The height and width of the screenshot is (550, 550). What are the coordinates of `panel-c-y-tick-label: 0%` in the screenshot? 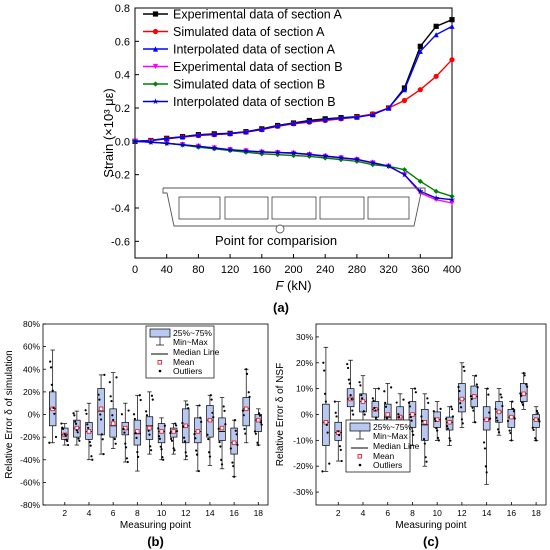 It's located at (307, 415).